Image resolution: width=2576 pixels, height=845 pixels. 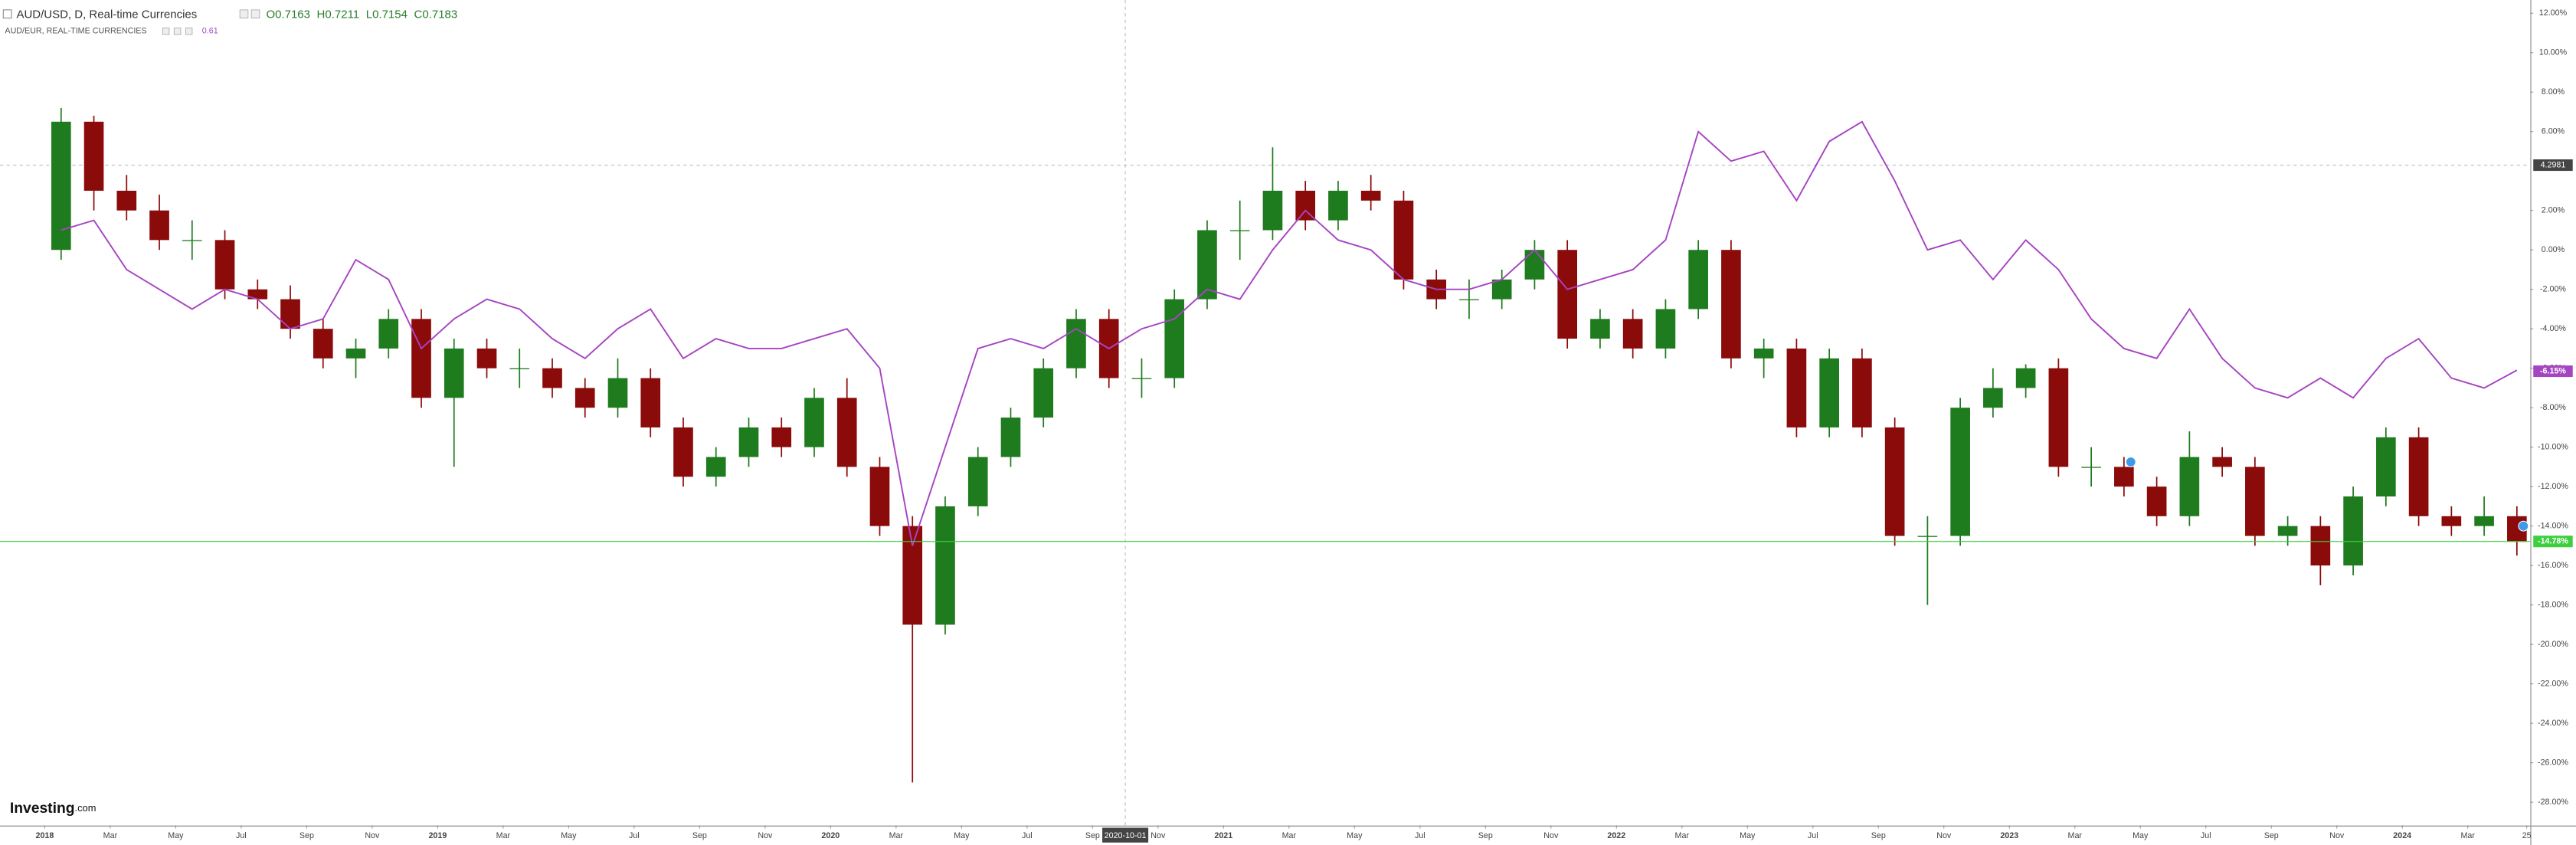 I want to click on y-tick-label: -18.00%, so click(x=2553, y=604).